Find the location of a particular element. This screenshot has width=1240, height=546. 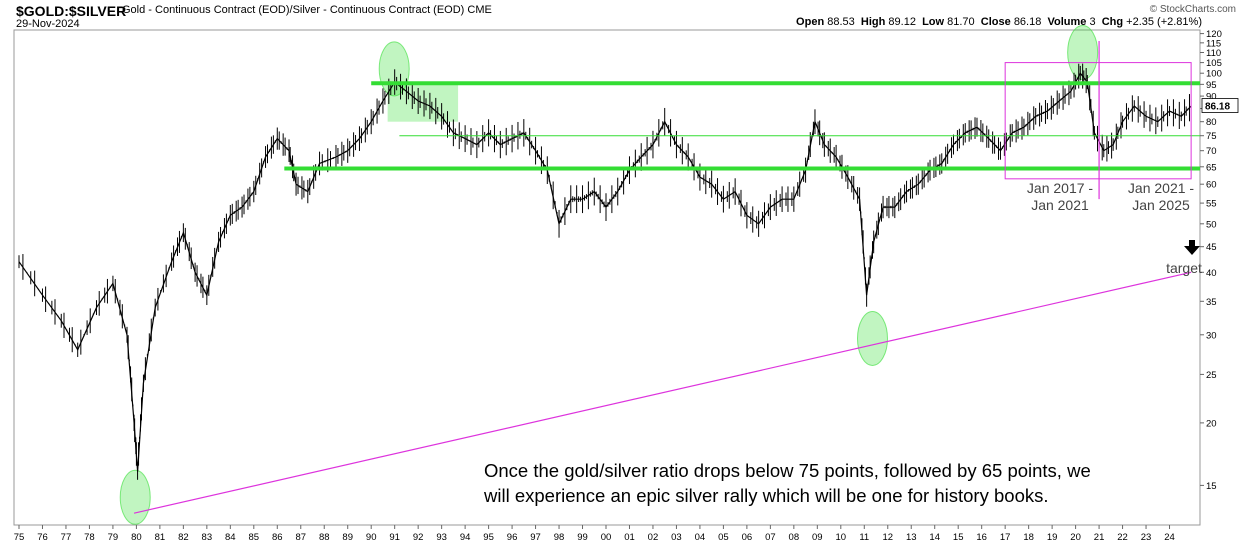

high-value: 89.12 is located at coordinates (902, 22).